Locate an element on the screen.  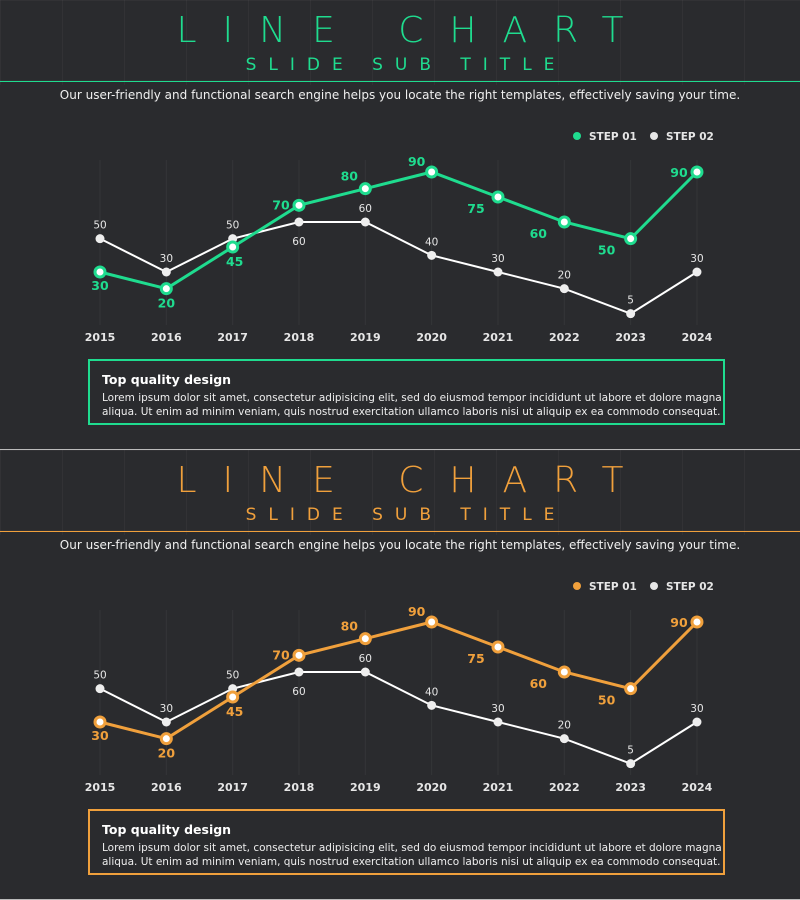
x-tick-label: 2015 is located at coordinates (100, 787).